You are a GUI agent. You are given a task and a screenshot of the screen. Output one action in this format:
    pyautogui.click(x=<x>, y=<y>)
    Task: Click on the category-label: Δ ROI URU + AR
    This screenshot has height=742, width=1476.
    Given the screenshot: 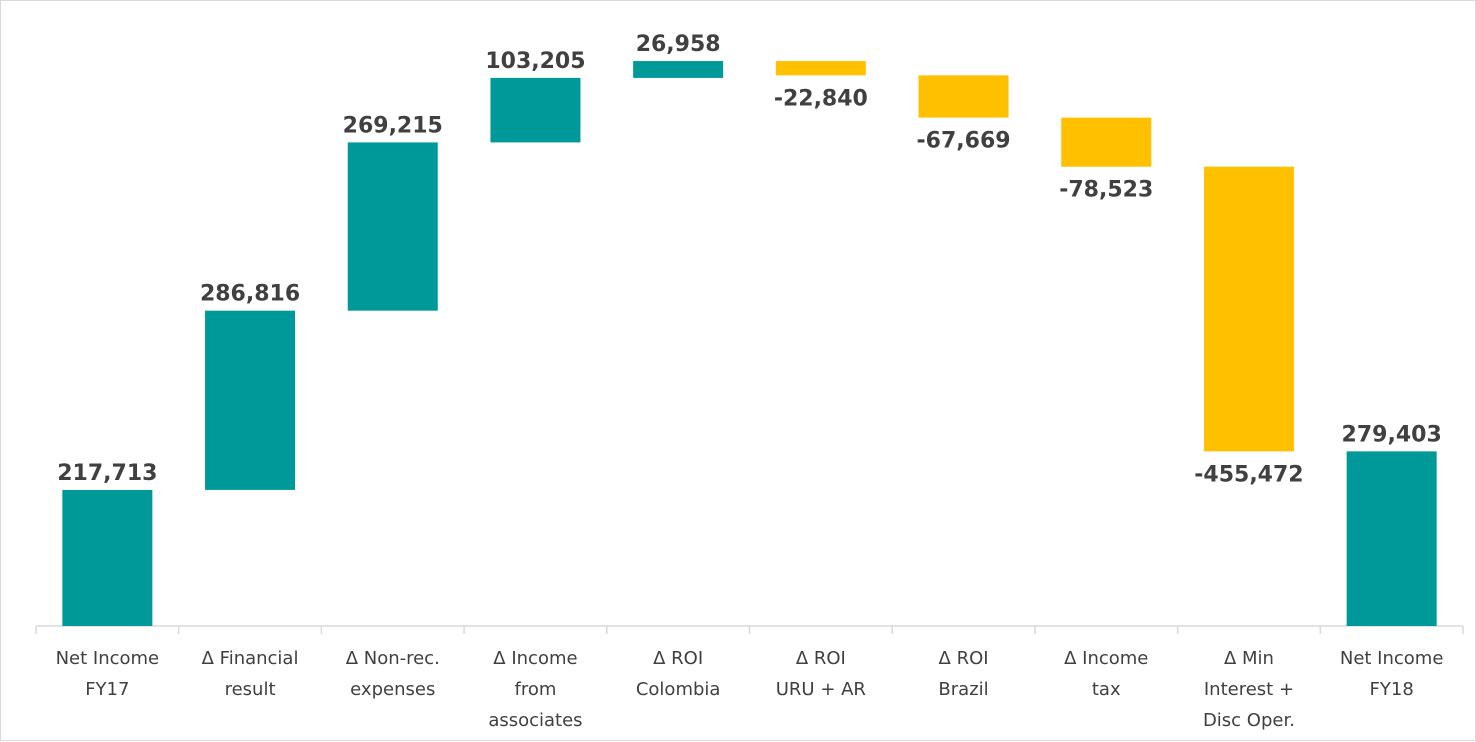 What is the action you would take?
    pyautogui.click(x=821, y=674)
    